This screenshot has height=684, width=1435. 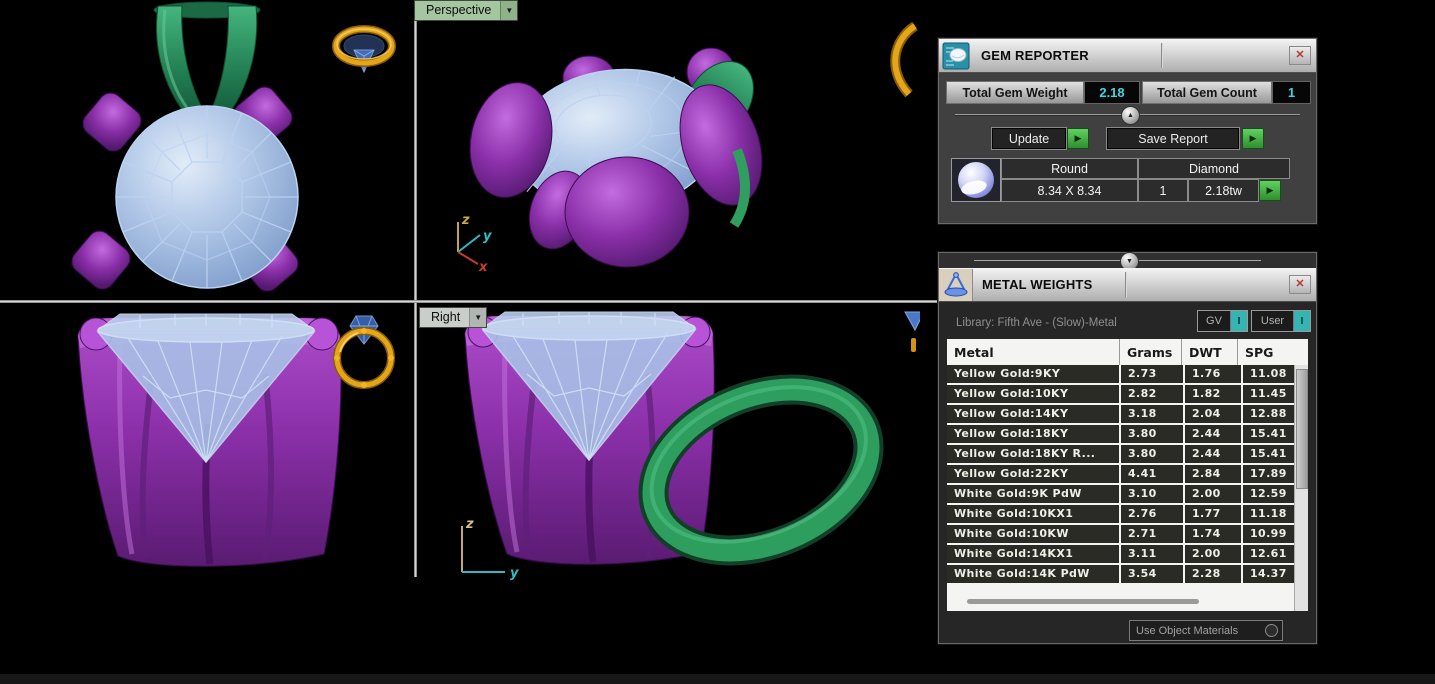 I want to click on viewport-label-right: Right ▼, so click(x=453, y=317).